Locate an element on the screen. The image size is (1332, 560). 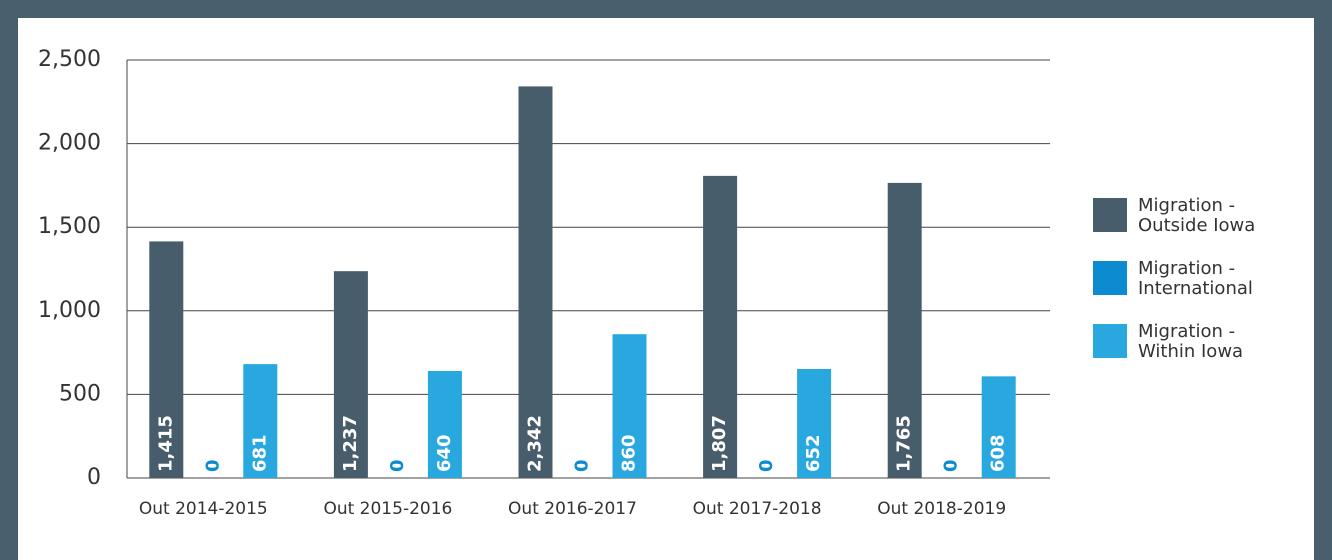
legend-label: Migration - International is located at coordinates (1195, 278).